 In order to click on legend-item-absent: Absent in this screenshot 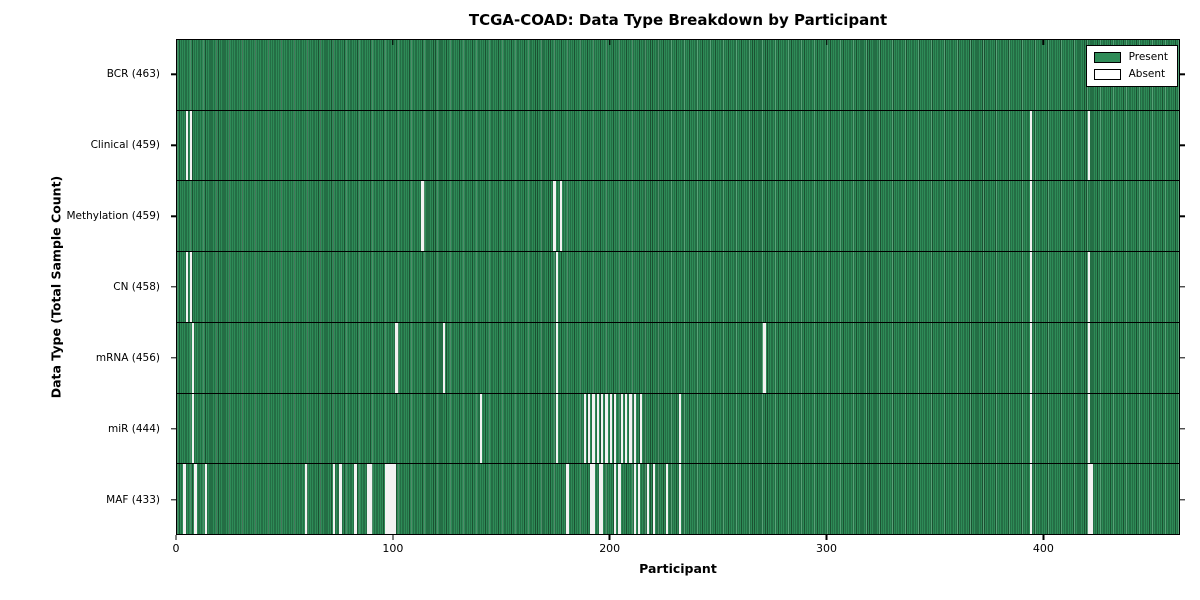, I will do `click(1130, 74)`.